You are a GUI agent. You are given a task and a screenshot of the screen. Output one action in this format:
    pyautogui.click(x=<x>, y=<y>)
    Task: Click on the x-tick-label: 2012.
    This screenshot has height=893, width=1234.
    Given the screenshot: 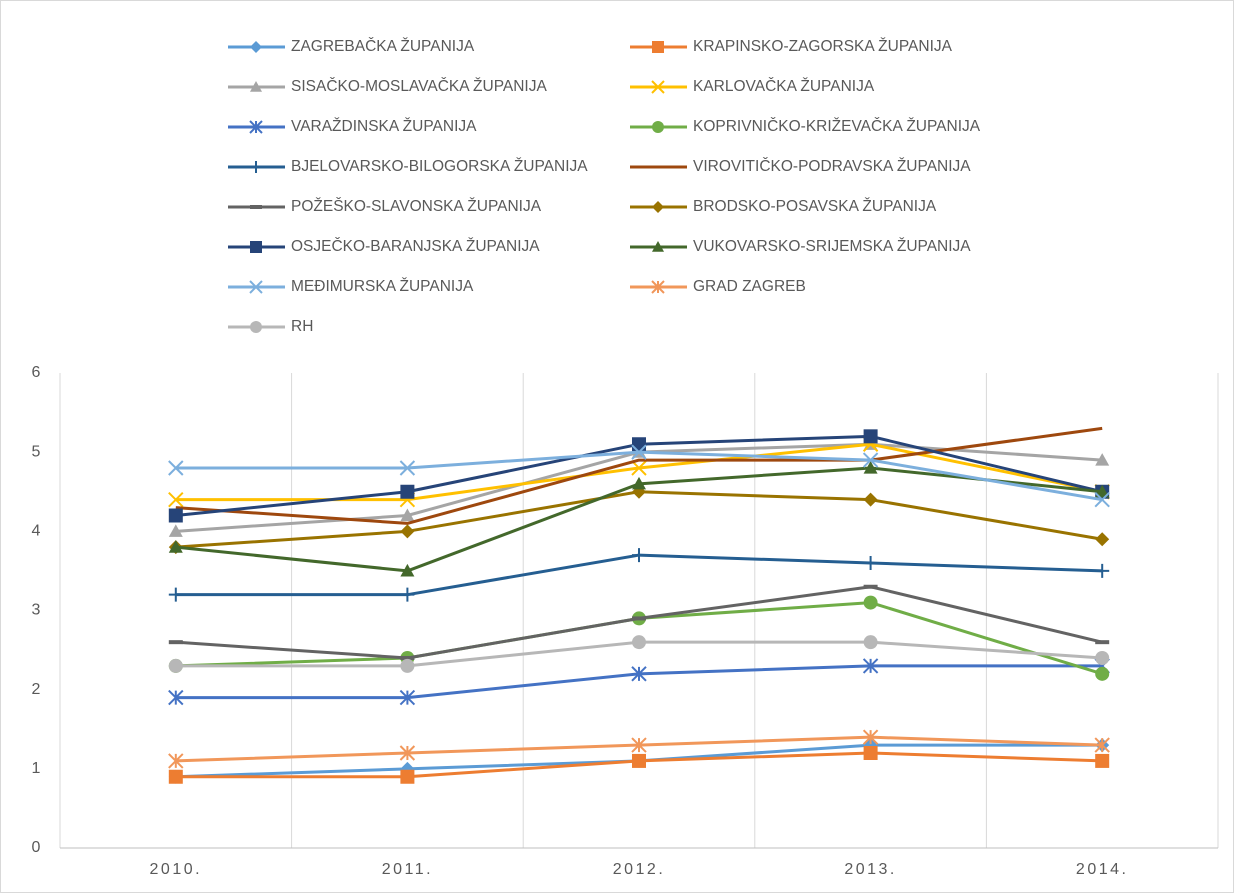 What is the action you would take?
    pyautogui.click(x=639, y=869)
    